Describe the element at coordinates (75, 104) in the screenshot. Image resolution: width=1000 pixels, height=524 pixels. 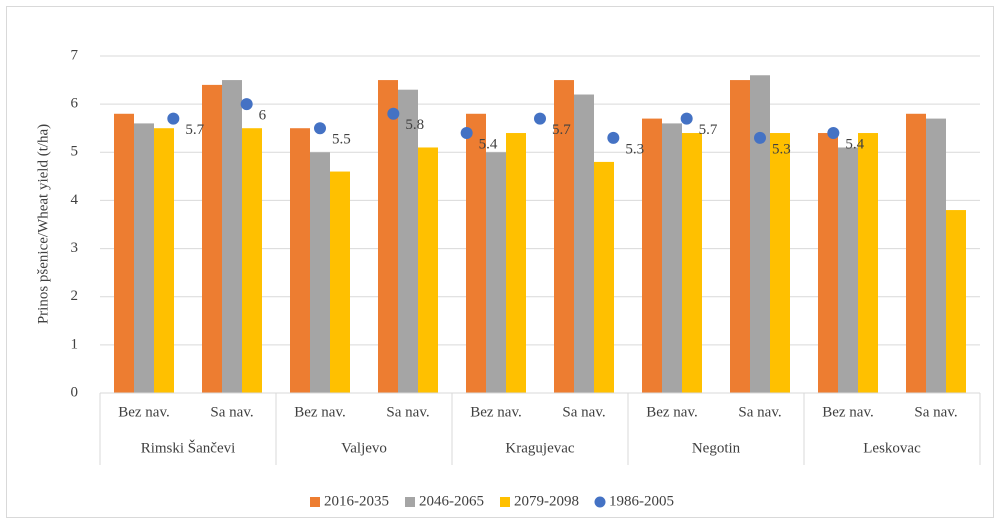
I see `y-tick-label: 6` at that location.